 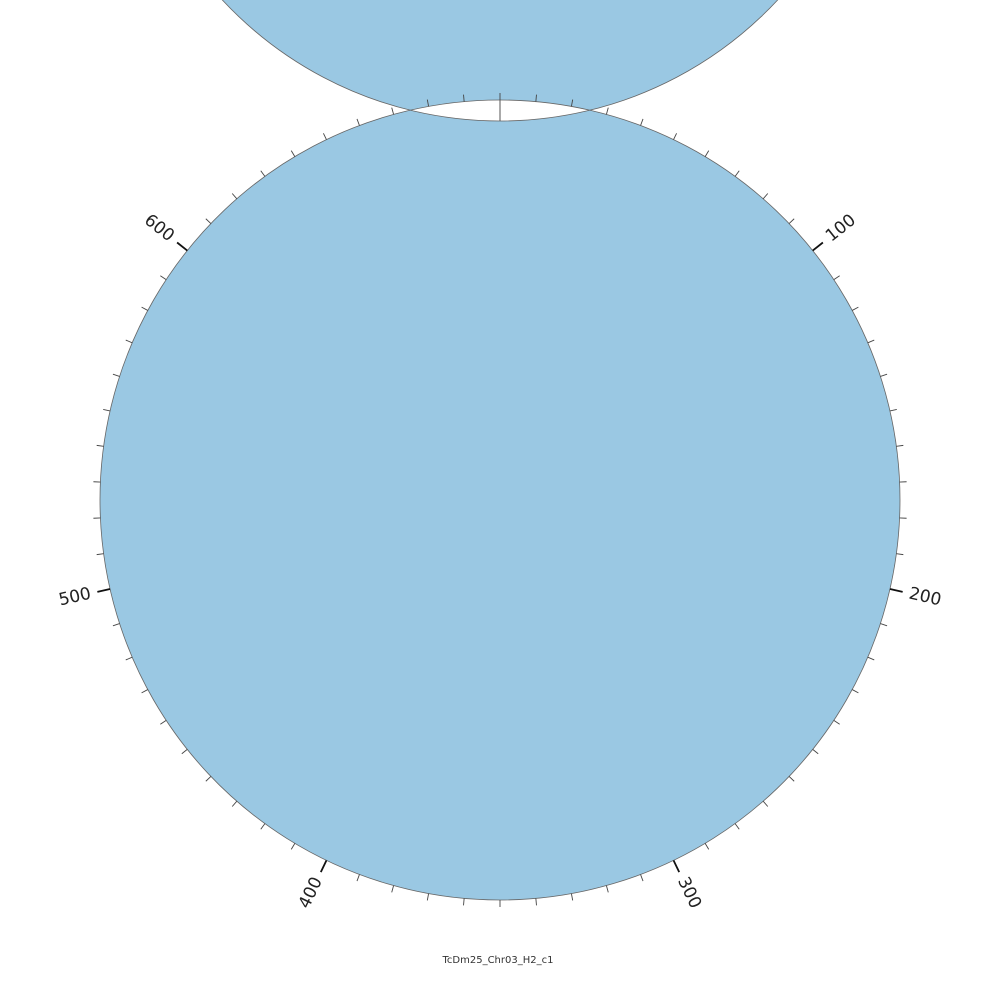 What do you see at coordinates (925, 597) in the screenshot?
I see `tick-label-200: 200` at bounding box center [925, 597].